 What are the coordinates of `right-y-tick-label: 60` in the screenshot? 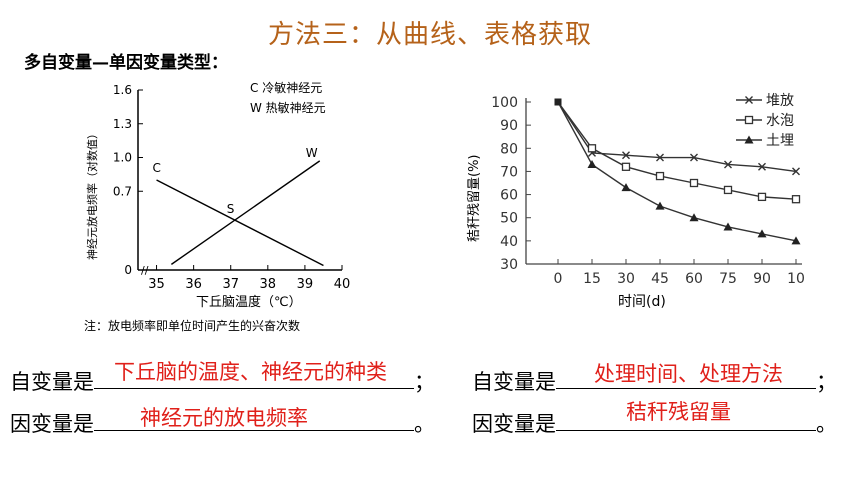 It's located at (509, 196).